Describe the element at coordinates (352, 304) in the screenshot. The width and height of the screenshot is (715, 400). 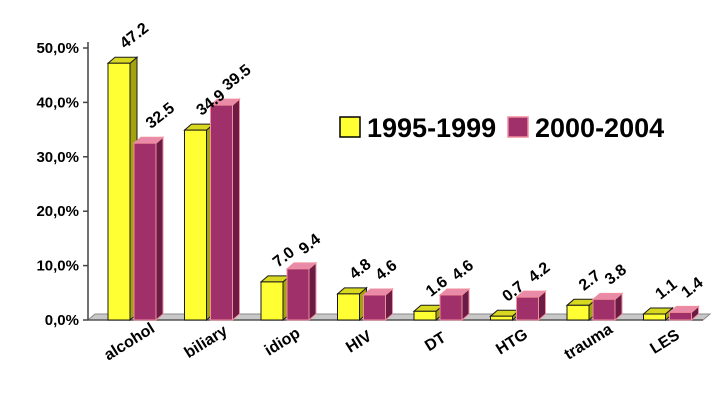
I see `bar-series1-HIV` at that location.